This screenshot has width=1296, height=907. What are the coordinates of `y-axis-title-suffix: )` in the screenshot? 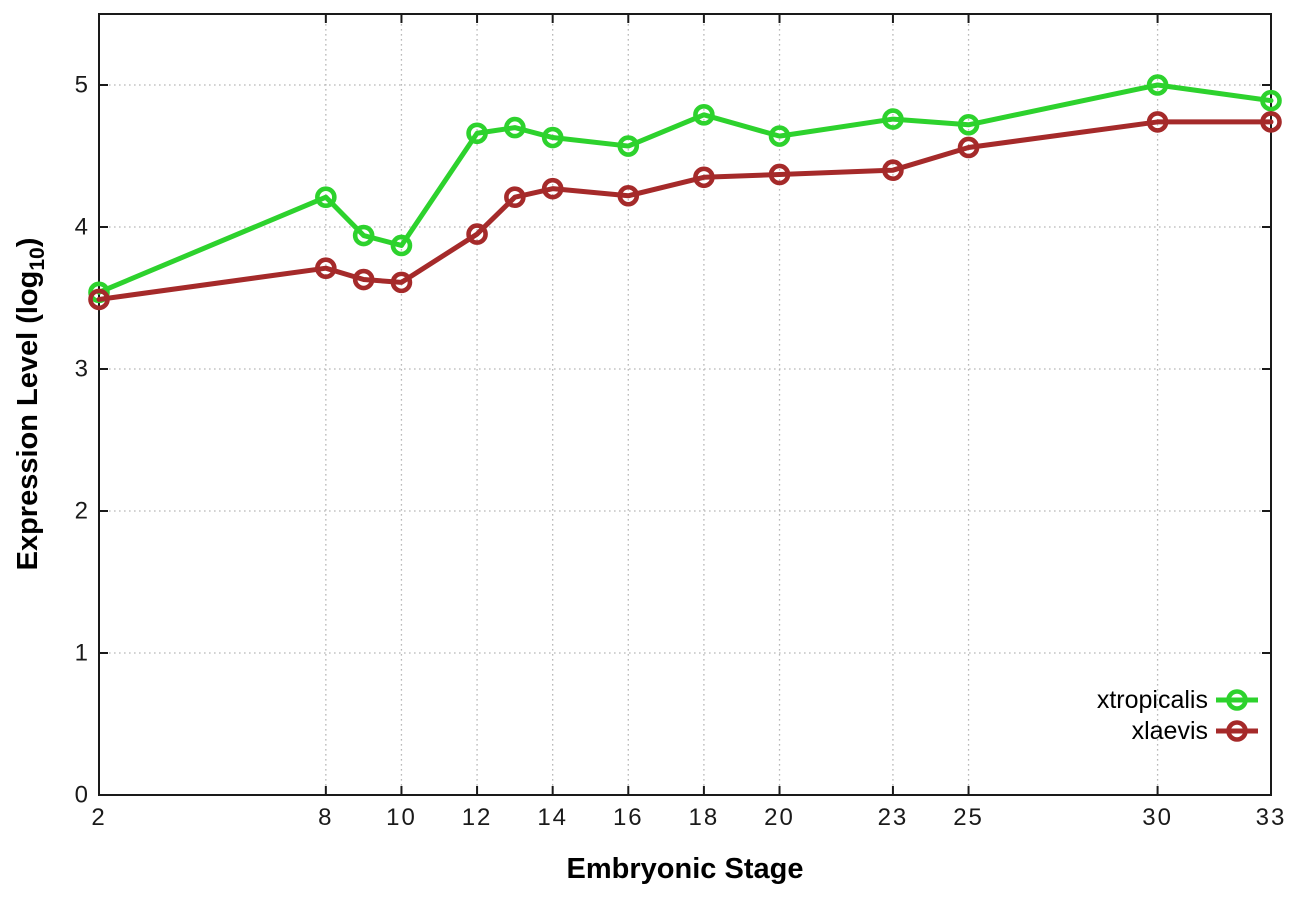 It's located at (28, 243).